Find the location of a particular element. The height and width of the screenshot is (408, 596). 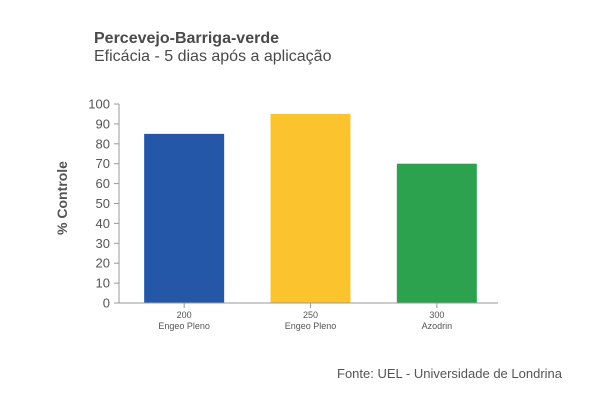

source-note: Fonte: UEL - Universidade de Londrina is located at coordinates (449, 373).